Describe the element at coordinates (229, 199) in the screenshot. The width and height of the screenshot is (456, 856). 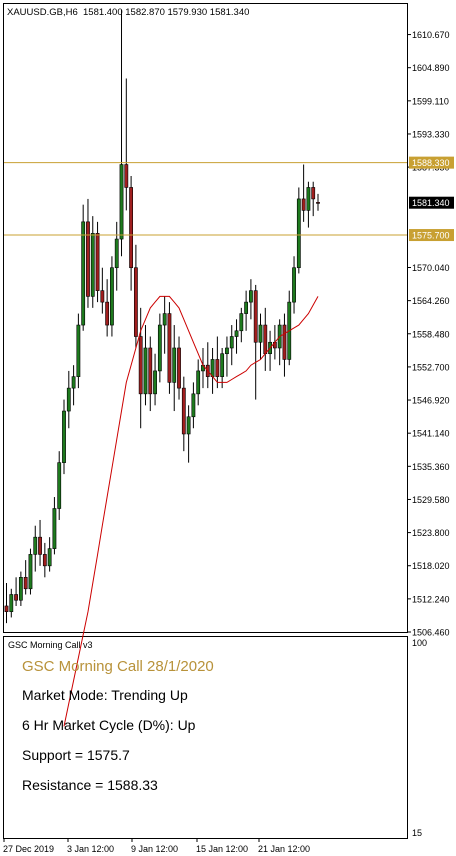
I see `level-lines: 1588.330 1575.700 1581.340` at that location.